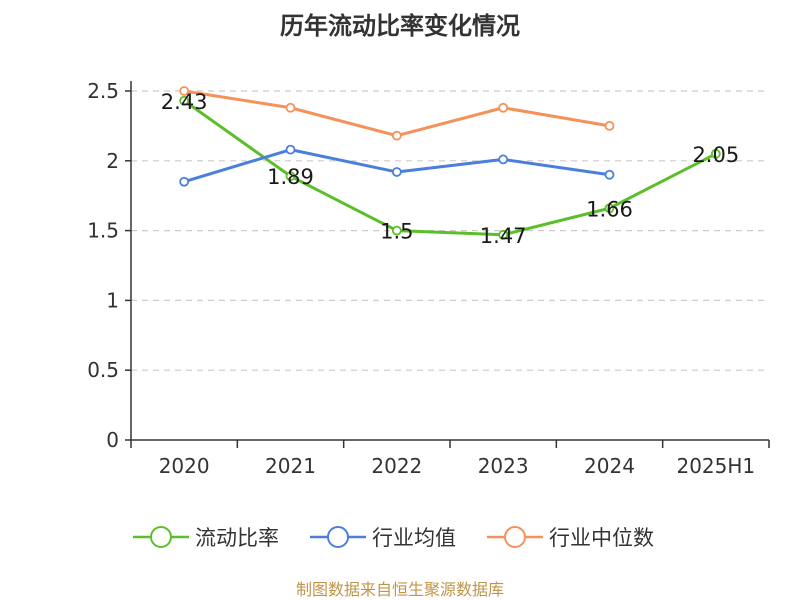  I want to click on y-tick-label: 0.5, so click(103, 370).